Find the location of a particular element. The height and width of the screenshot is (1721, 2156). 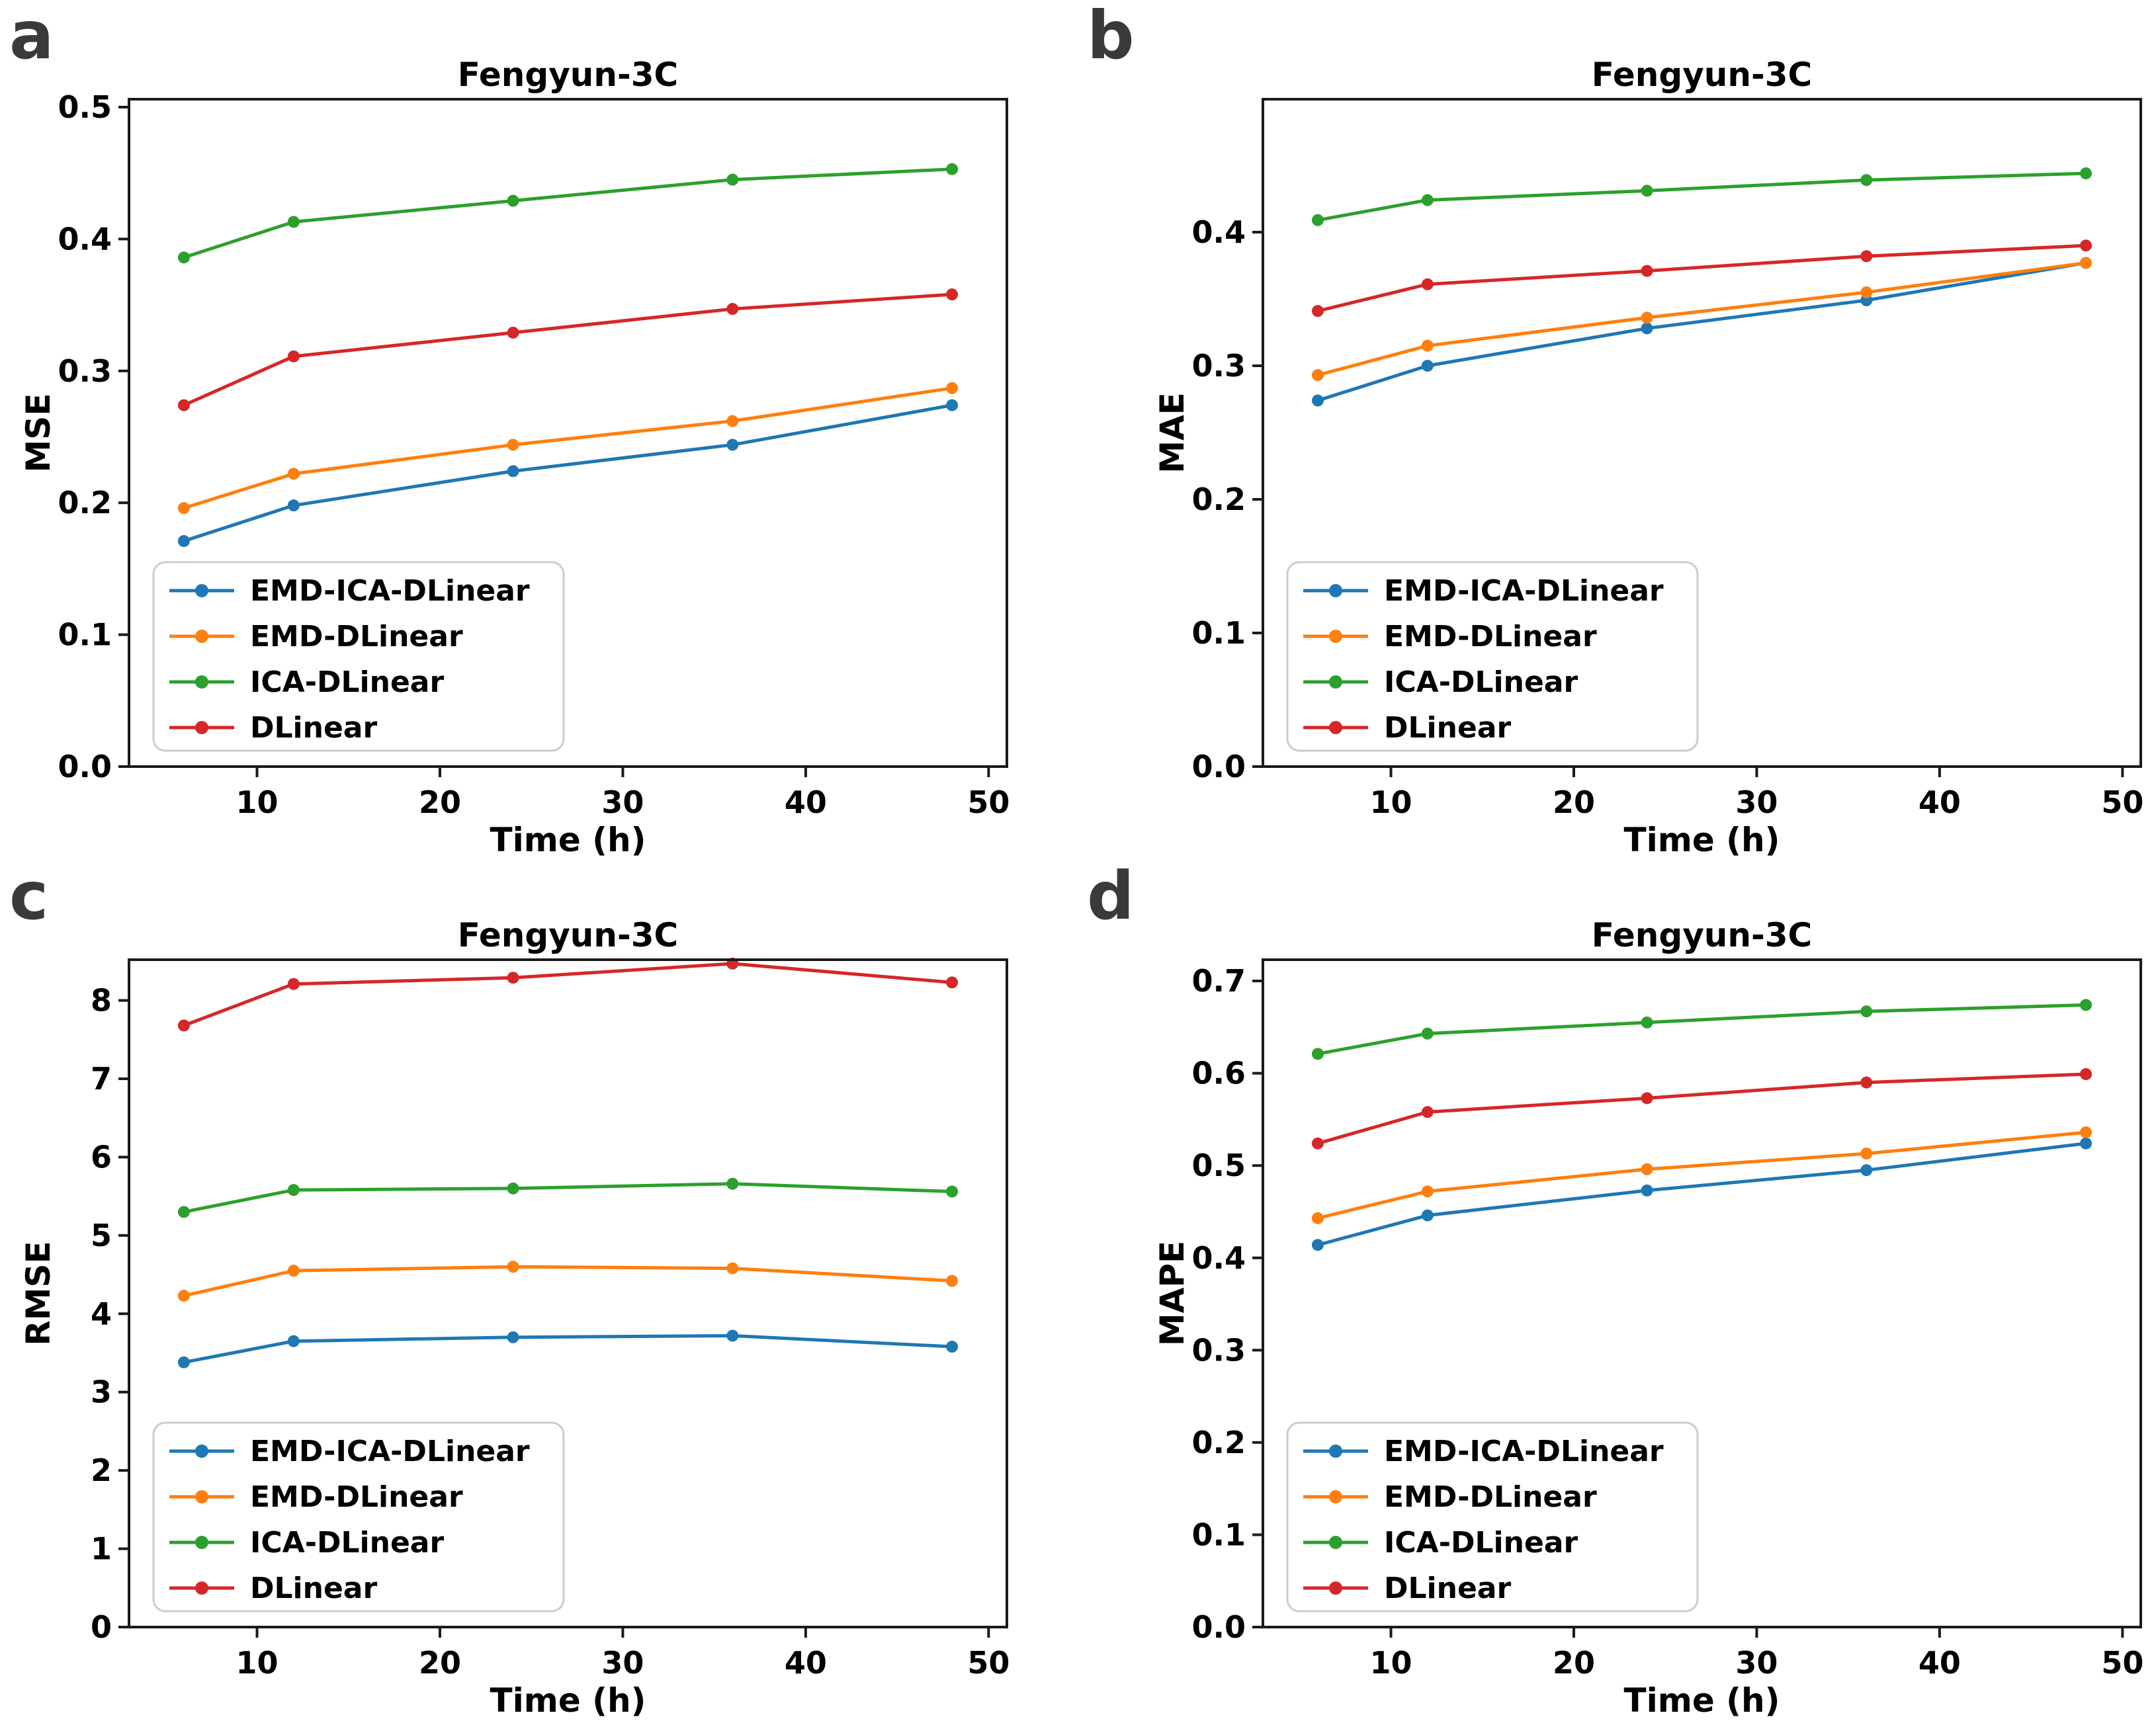

x-axis-label: Time (h) is located at coordinates (1702, 1700).